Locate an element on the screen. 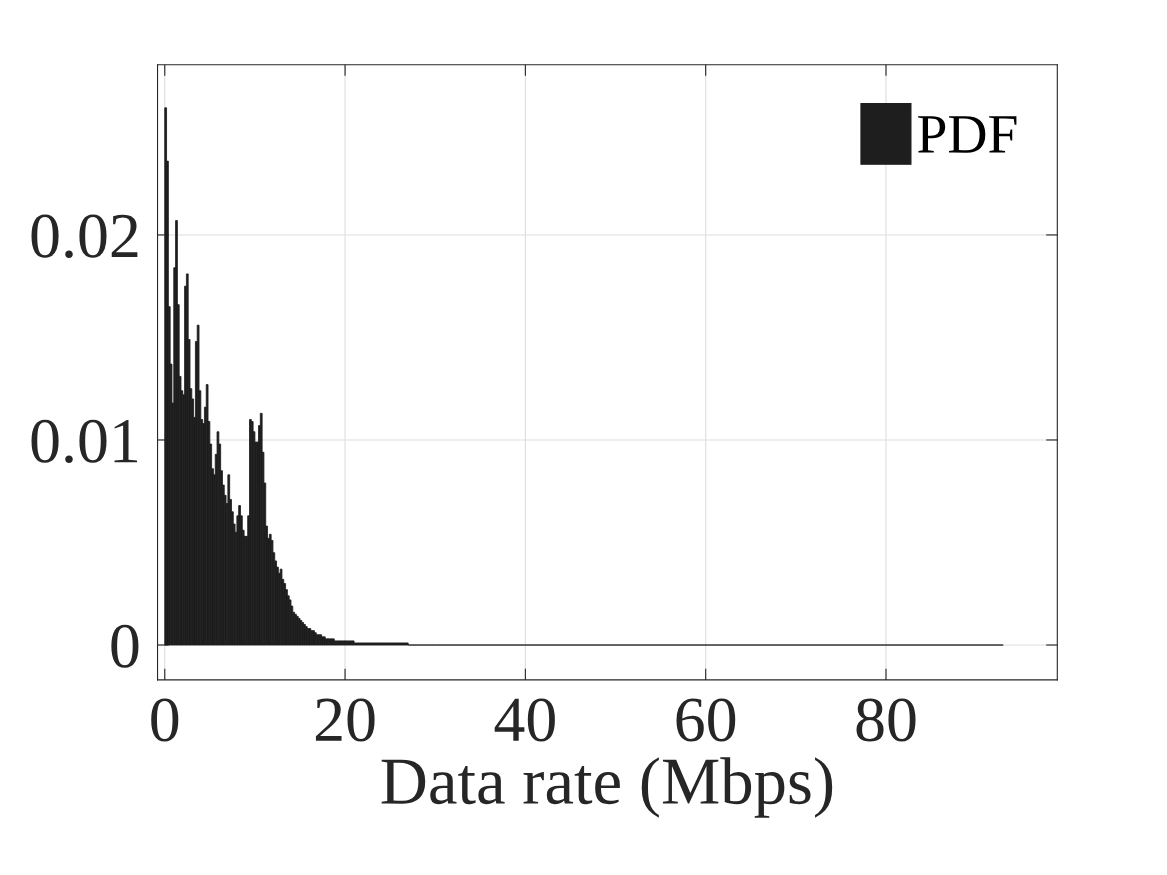 The height and width of the screenshot is (875, 1167). y-tick-label: 0 is located at coordinates (125, 646).